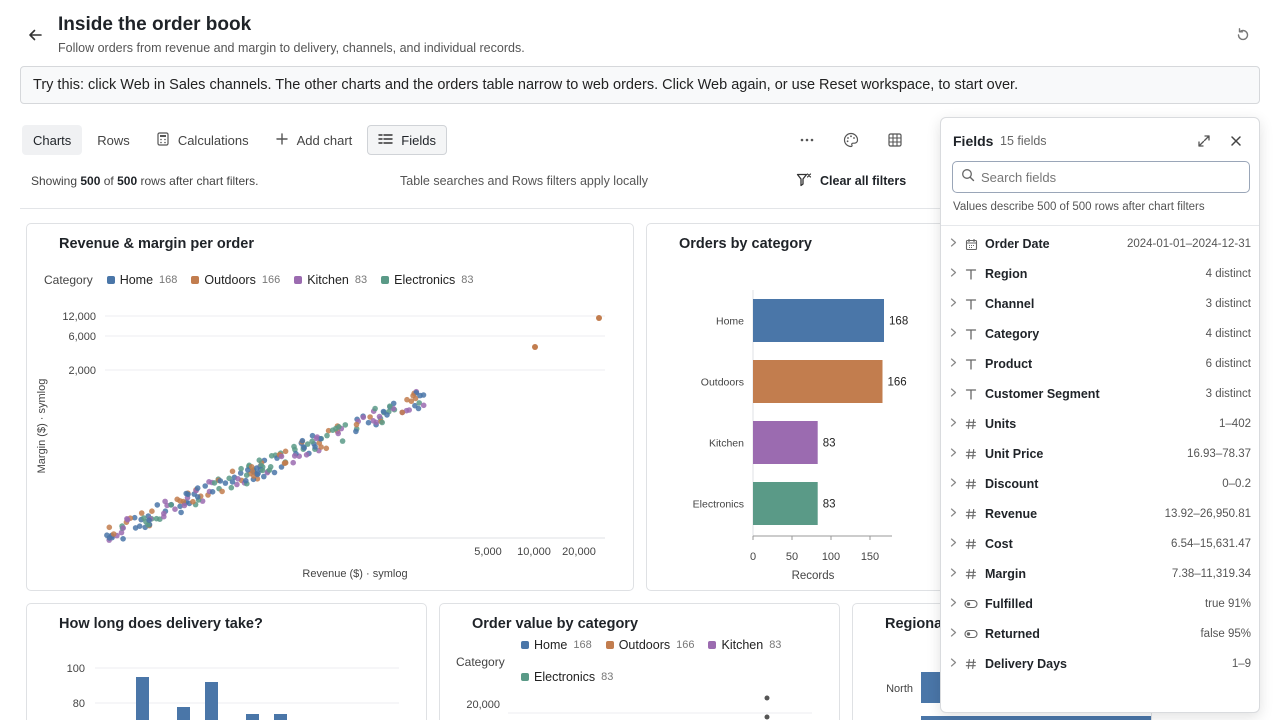 The height and width of the screenshot is (720, 1280). What do you see at coordinates (1100, 544) in the screenshot?
I see `field-row: Cost 6.54–15,631.47` at bounding box center [1100, 544].